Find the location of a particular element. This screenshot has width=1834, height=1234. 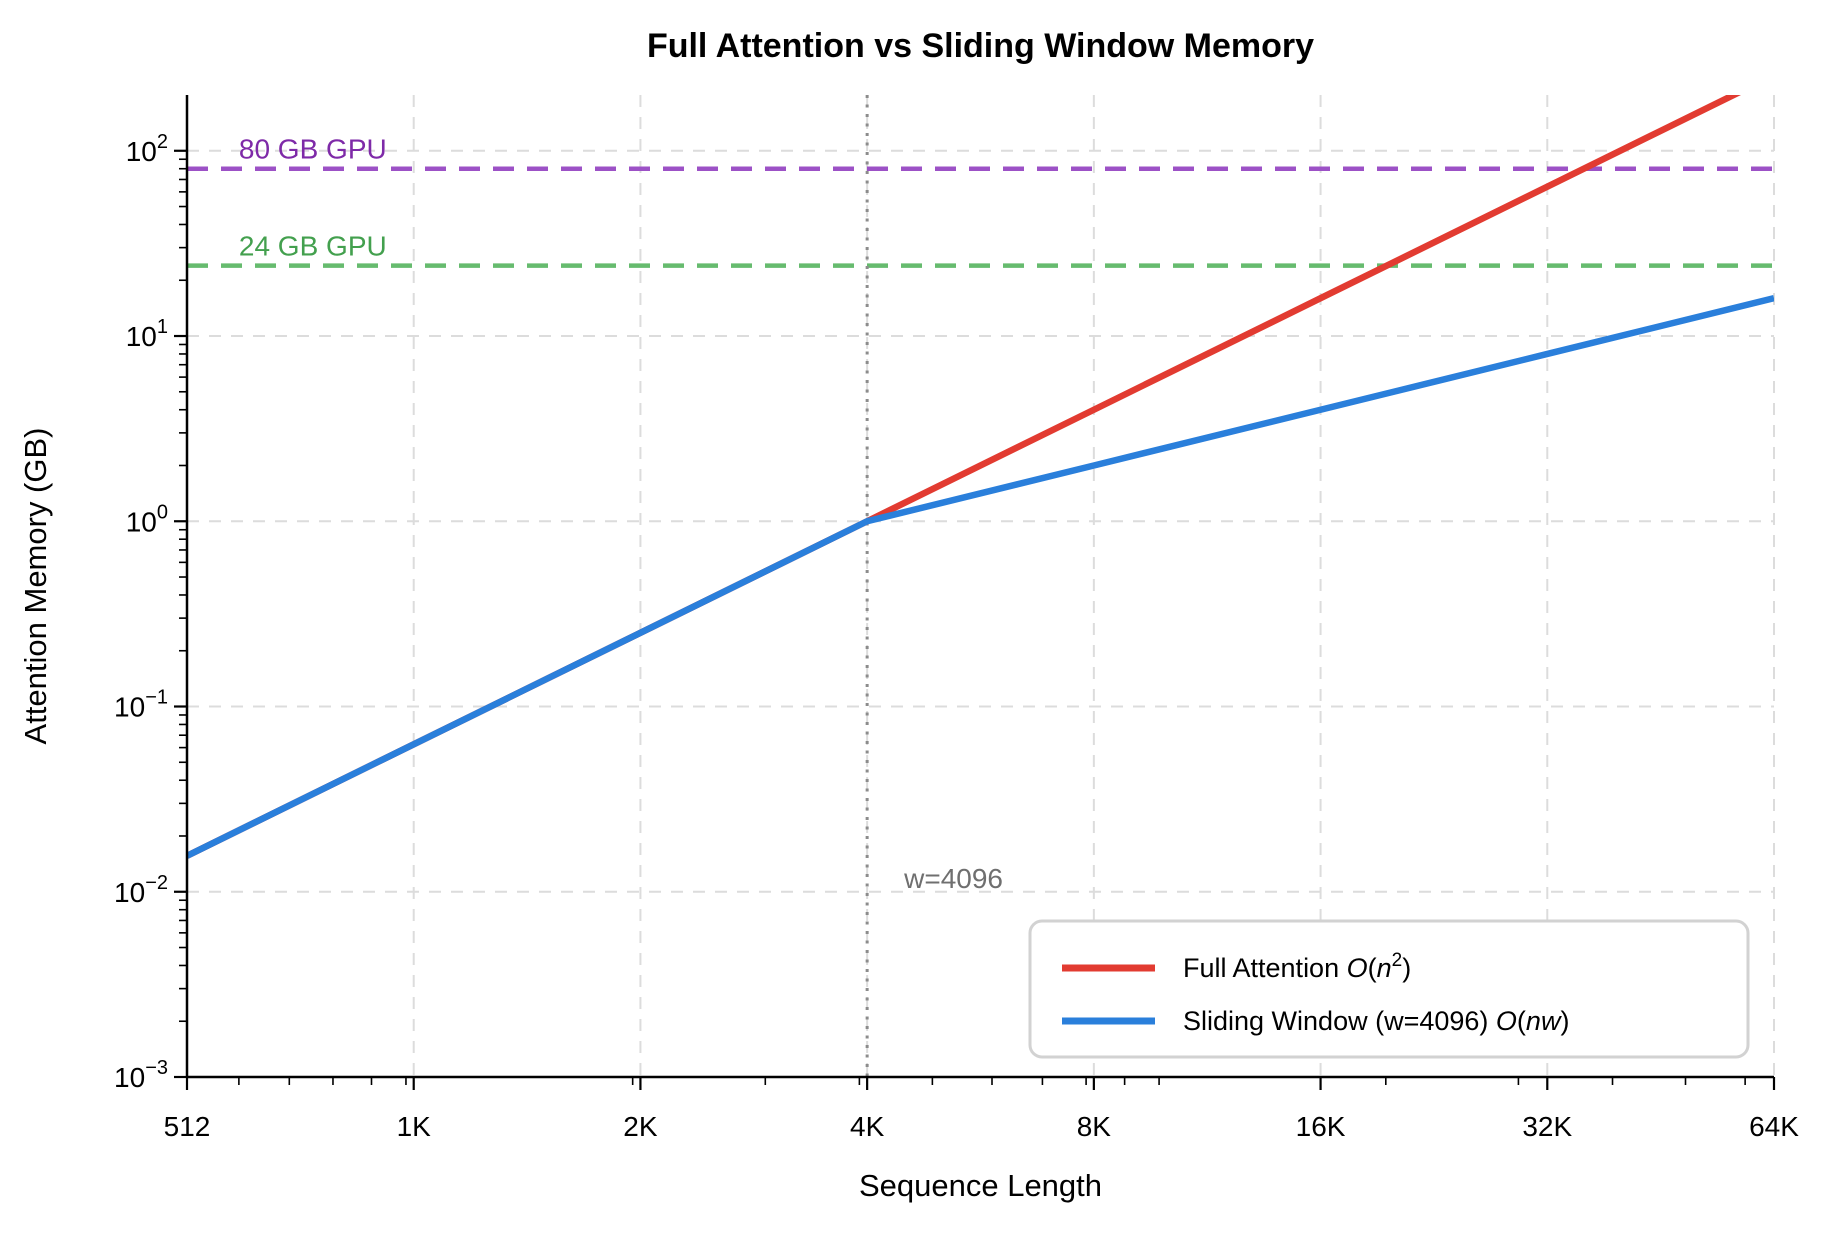

legend-label-sliding-window-line: Sliding Window (w=4096) O(nw) is located at coordinates (1376, 1021).